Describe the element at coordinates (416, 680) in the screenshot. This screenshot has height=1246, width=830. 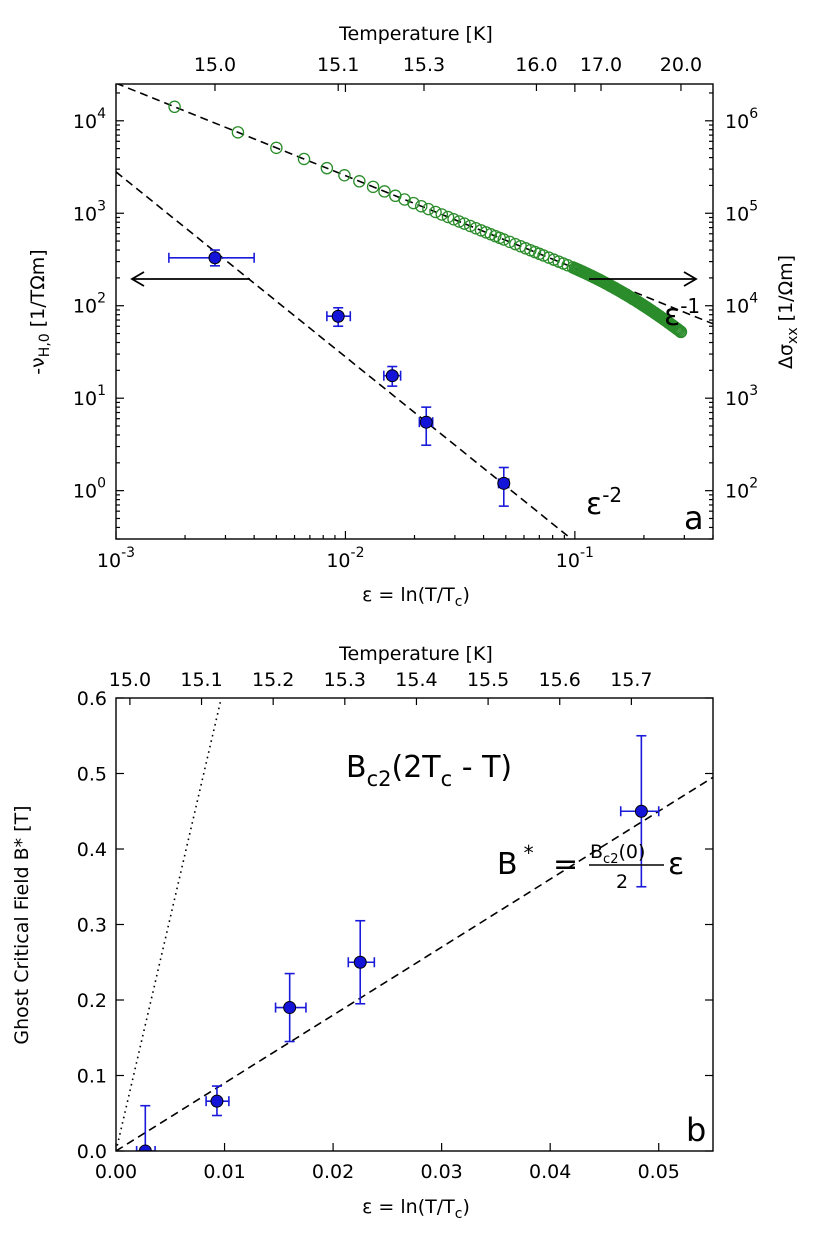
I see `top-tick-label: 15.4` at that location.